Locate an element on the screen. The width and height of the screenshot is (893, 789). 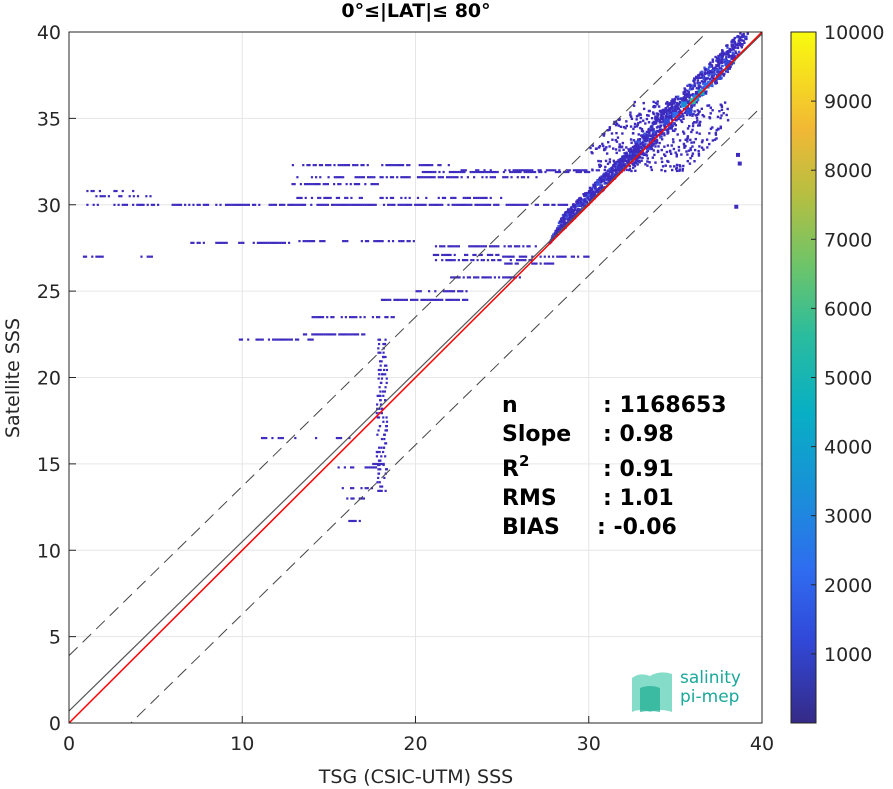
stat-rms-value: : 1.01 is located at coordinates (638, 498).